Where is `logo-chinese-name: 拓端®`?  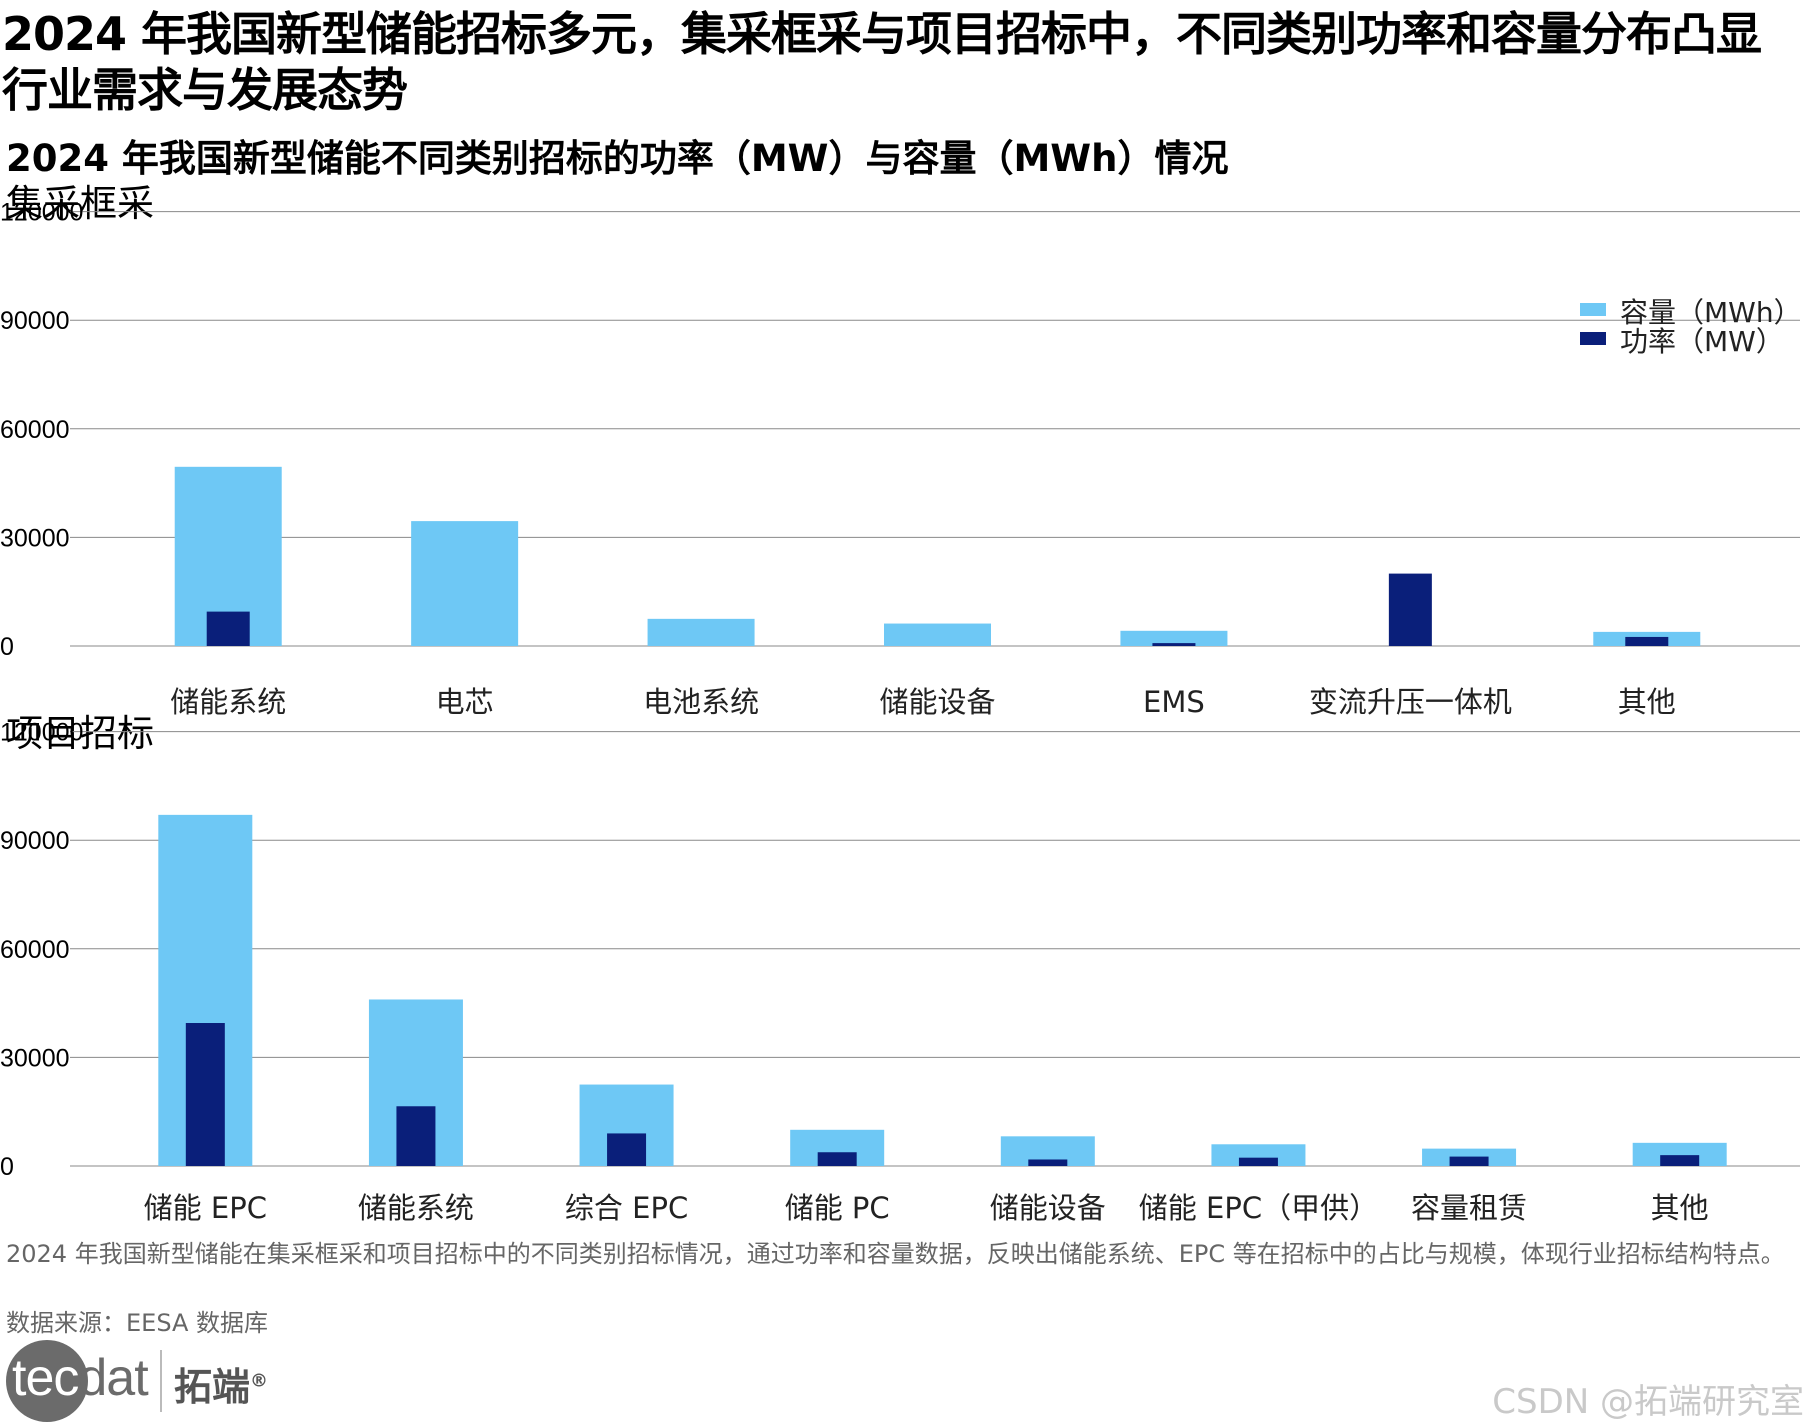 logo-chinese-name: 拓端® is located at coordinates (221, 1387).